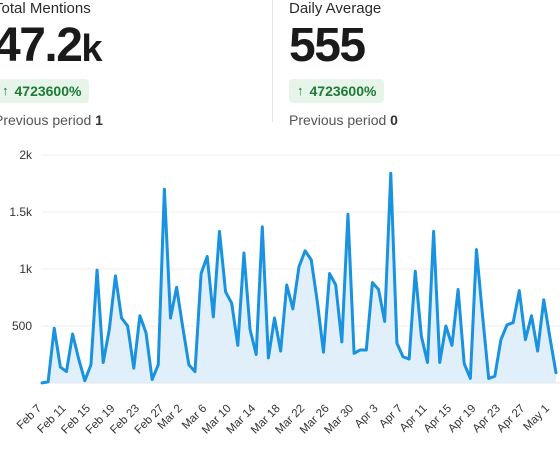 This screenshot has height=469, width=560. I want to click on stat-value: 47.2k, so click(51, 47).